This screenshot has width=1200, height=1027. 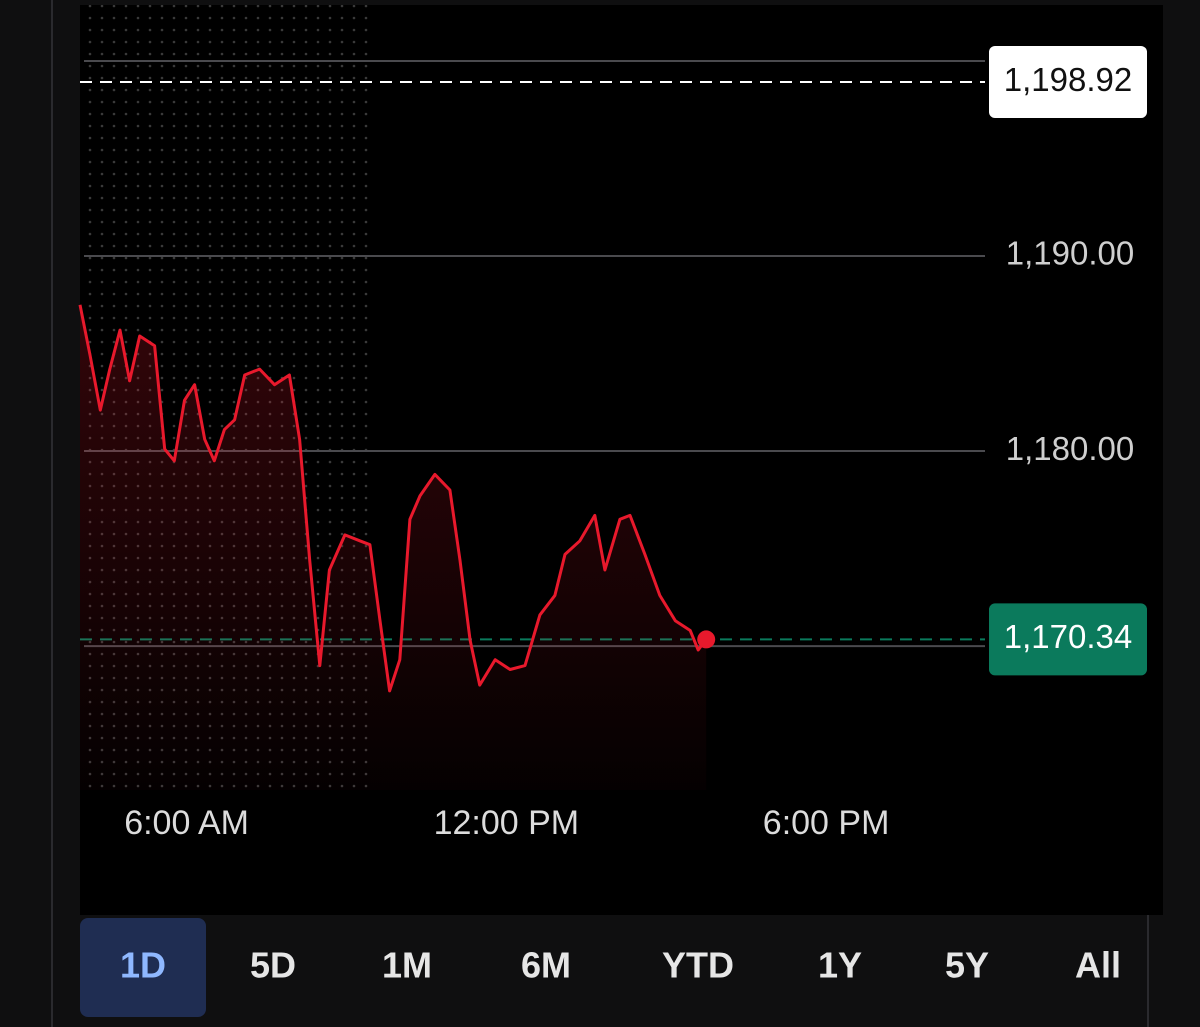 I want to click on range-button: 1D, so click(x=143, y=965).